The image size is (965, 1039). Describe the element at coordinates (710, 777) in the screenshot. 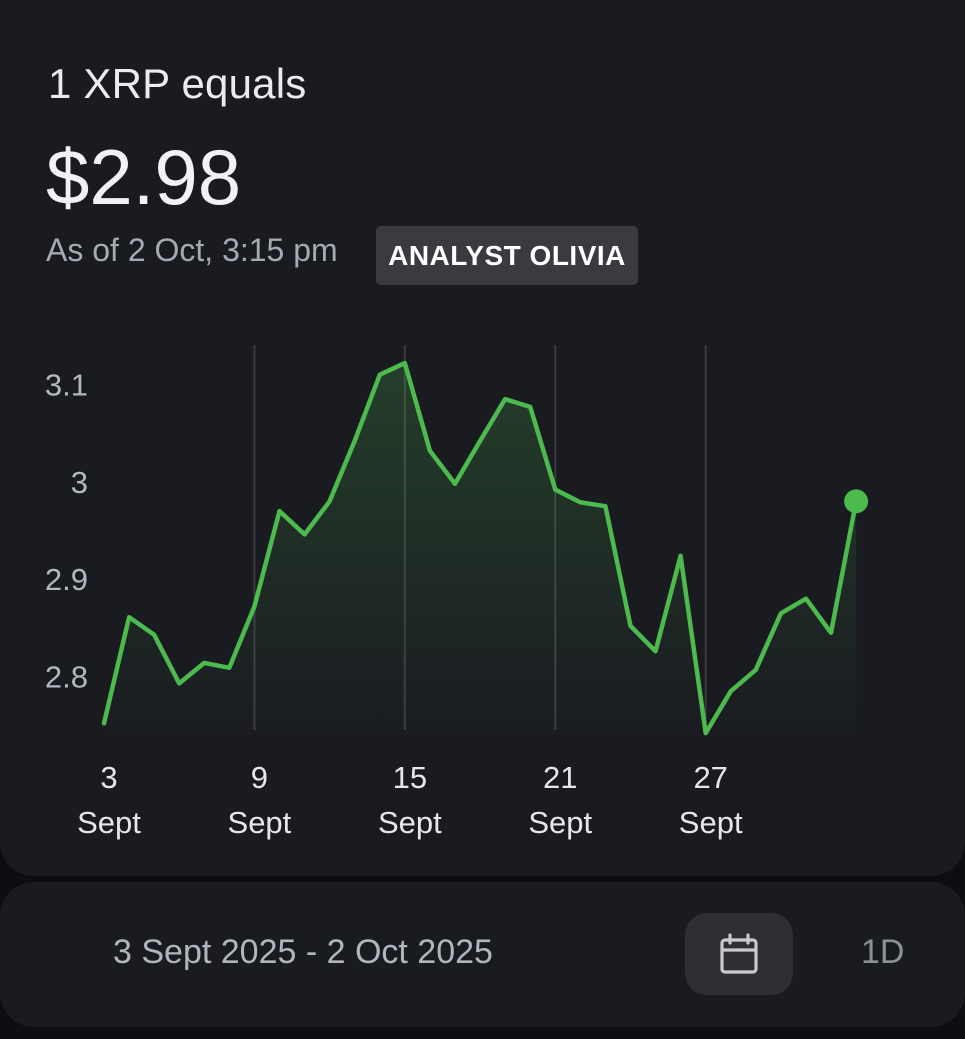

I see `x-tick-label: 27` at that location.